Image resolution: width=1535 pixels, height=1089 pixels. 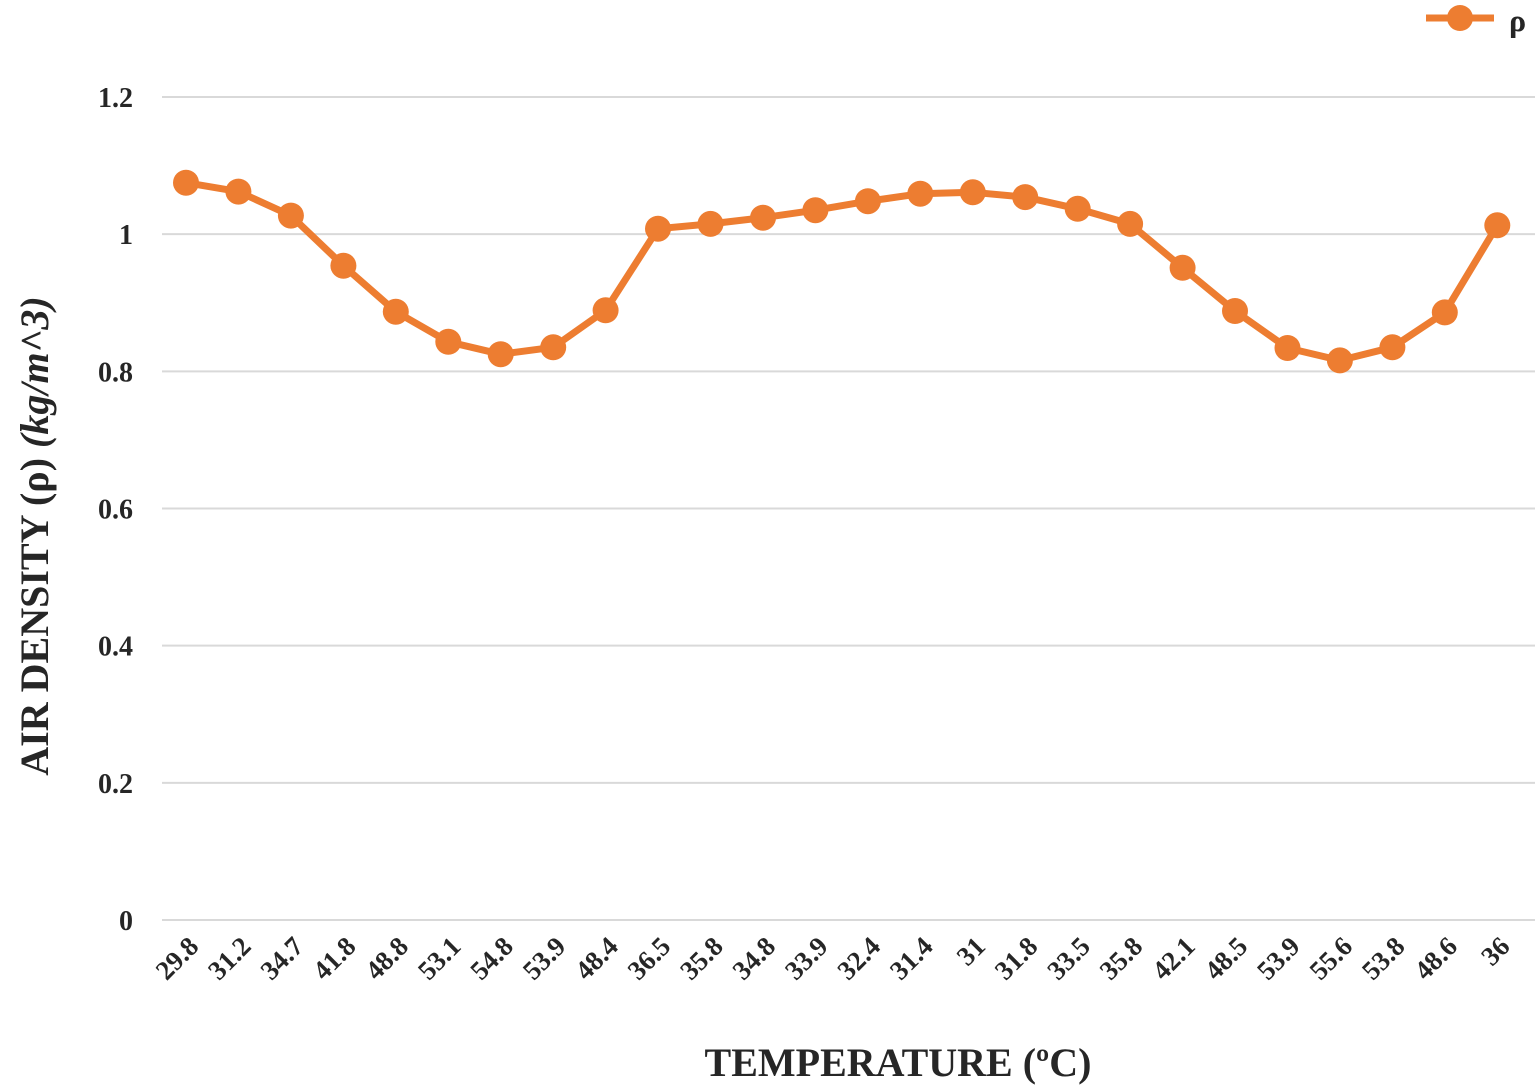 I want to click on y-tick-label: 1.2, so click(x=115, y=98).